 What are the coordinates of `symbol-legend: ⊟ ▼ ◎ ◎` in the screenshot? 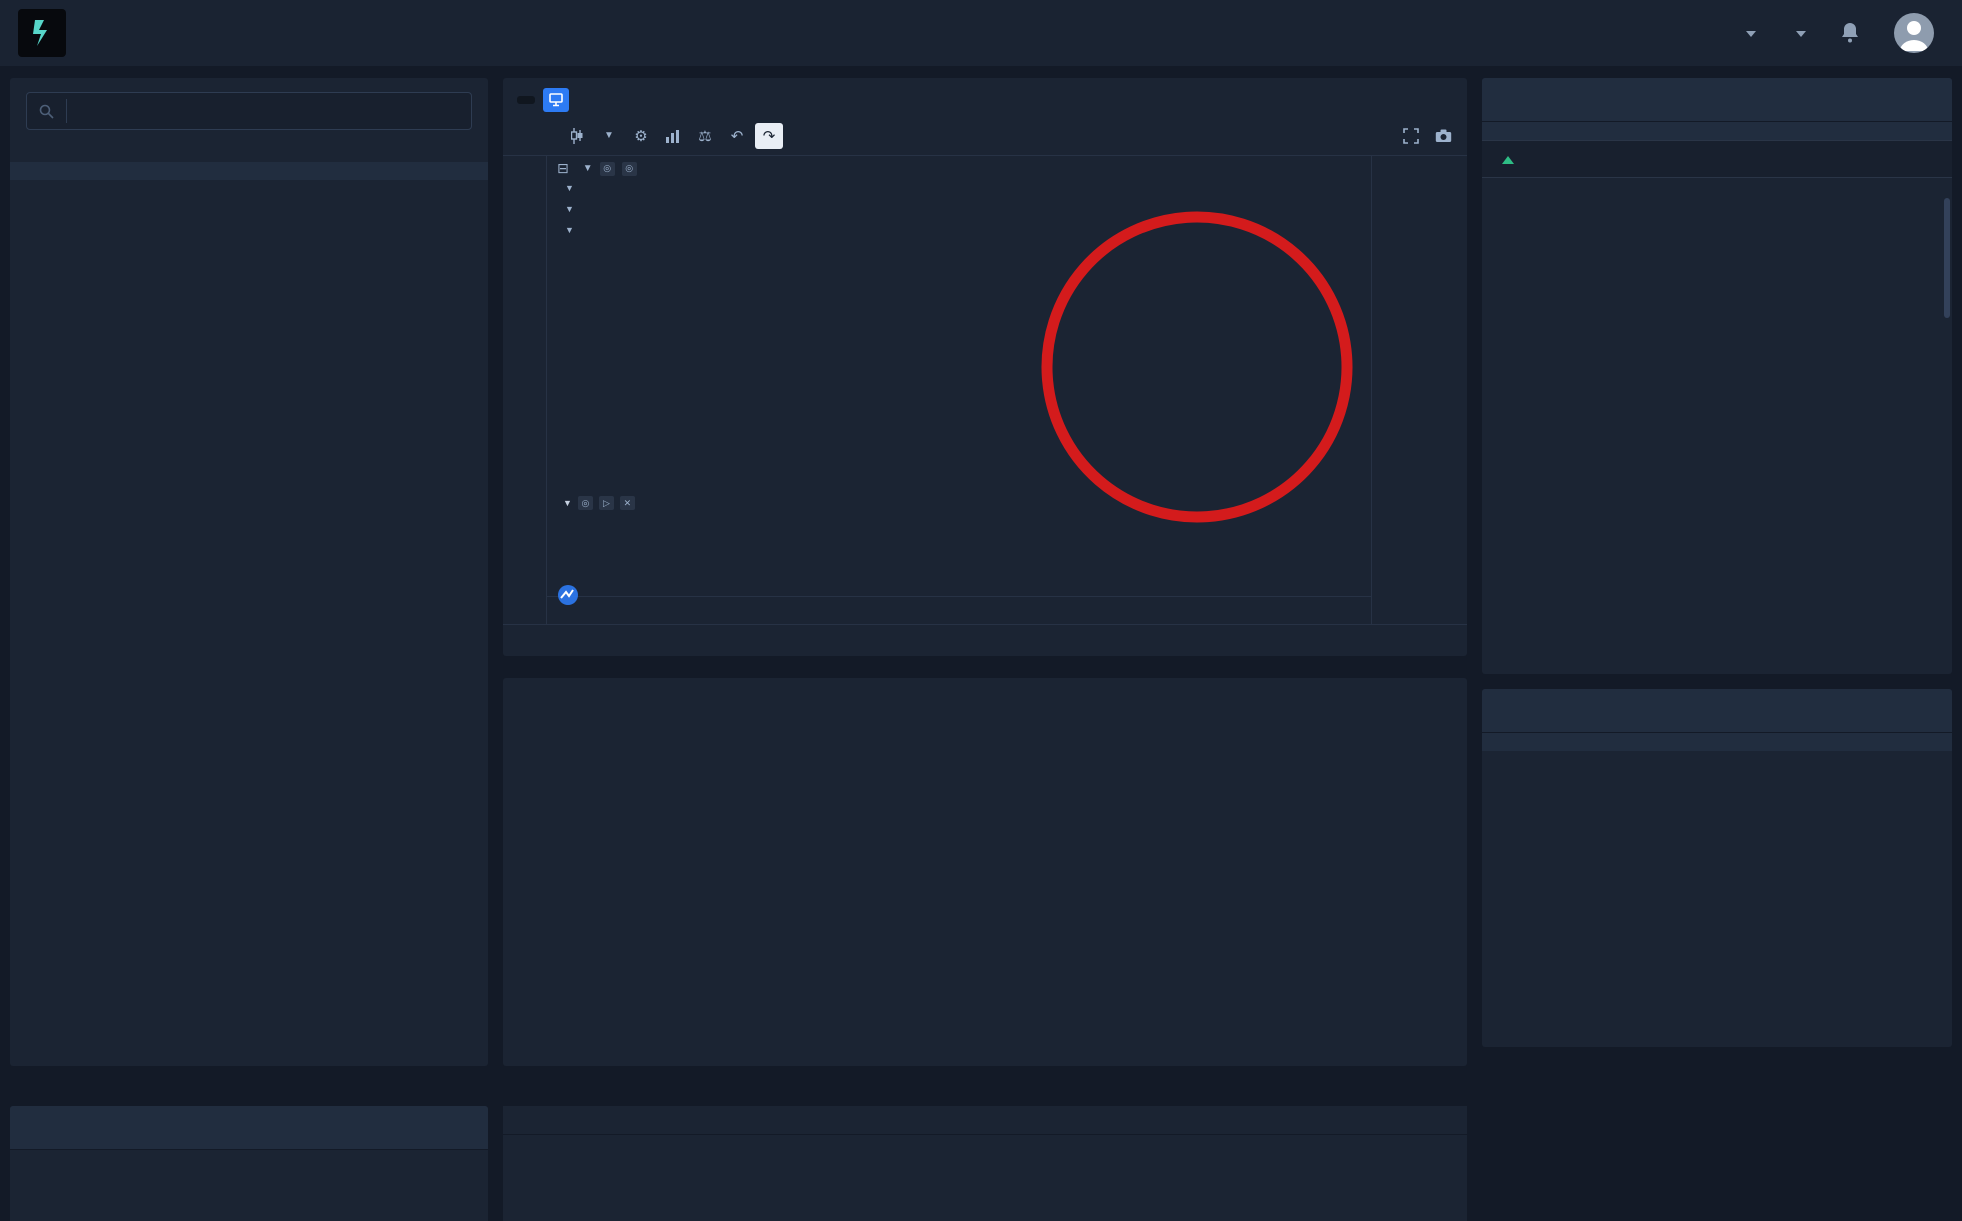 It's located at (600, 168).